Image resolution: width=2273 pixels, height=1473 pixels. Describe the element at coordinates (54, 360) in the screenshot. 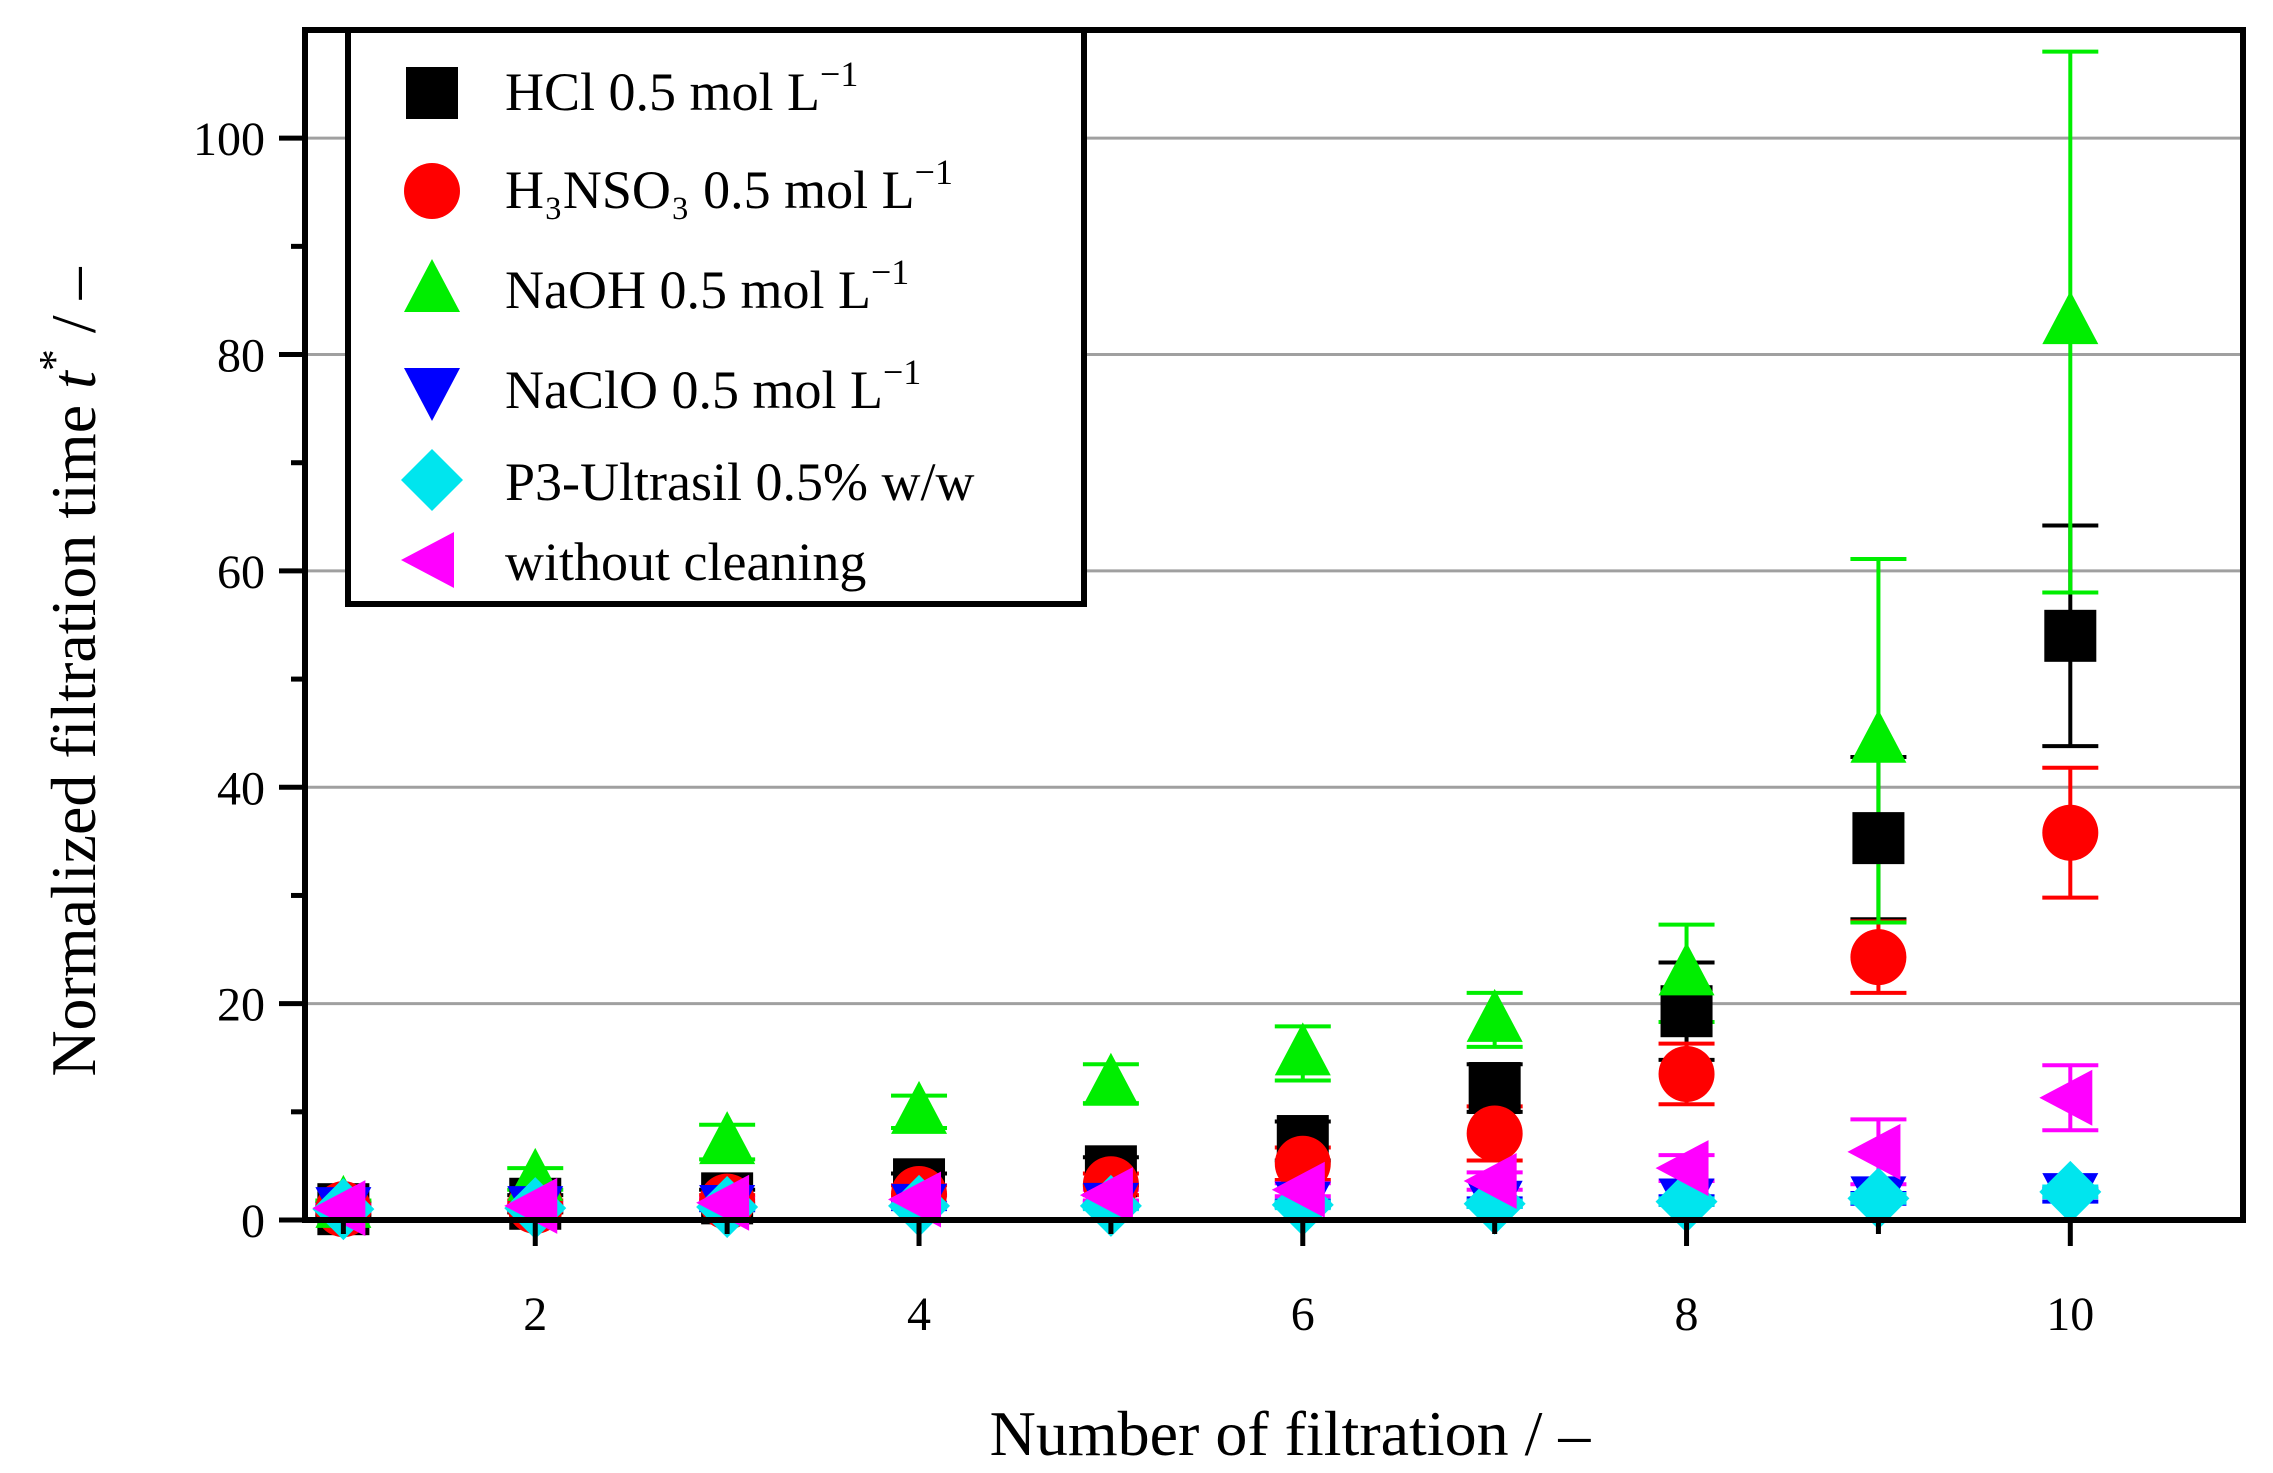

I see `y-axis-title-sup: *` at that location.